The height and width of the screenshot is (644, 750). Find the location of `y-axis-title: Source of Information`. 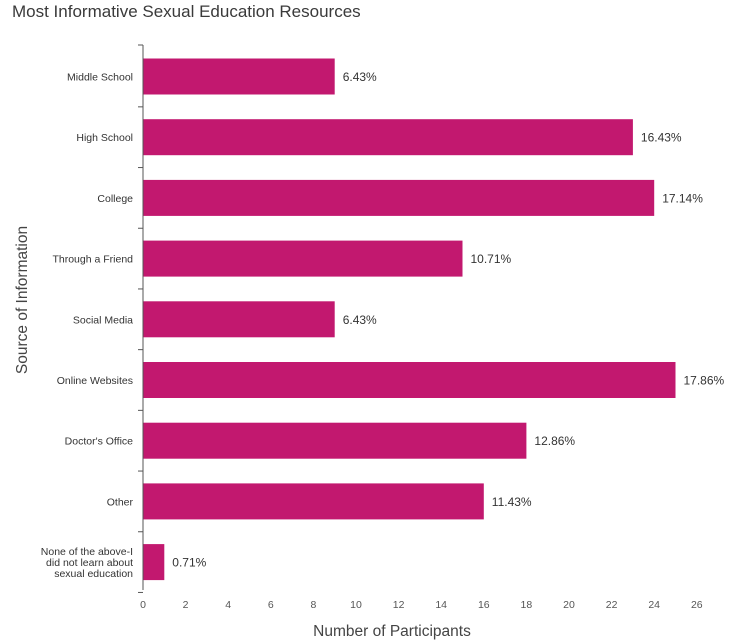

y-axis-title: Source of Information is located at coordinates (22, 300).